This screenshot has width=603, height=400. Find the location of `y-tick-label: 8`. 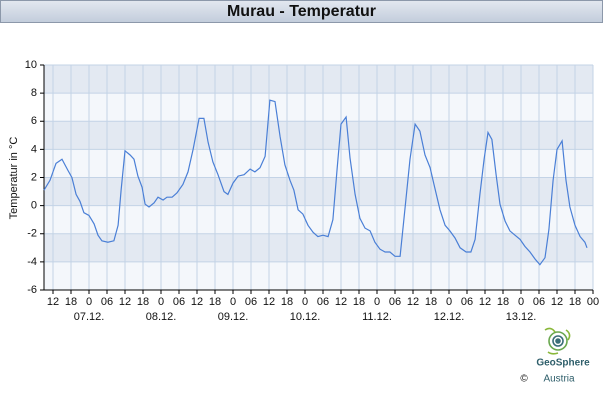

y-tick-label: 8 is located at coordinates (34, 93).